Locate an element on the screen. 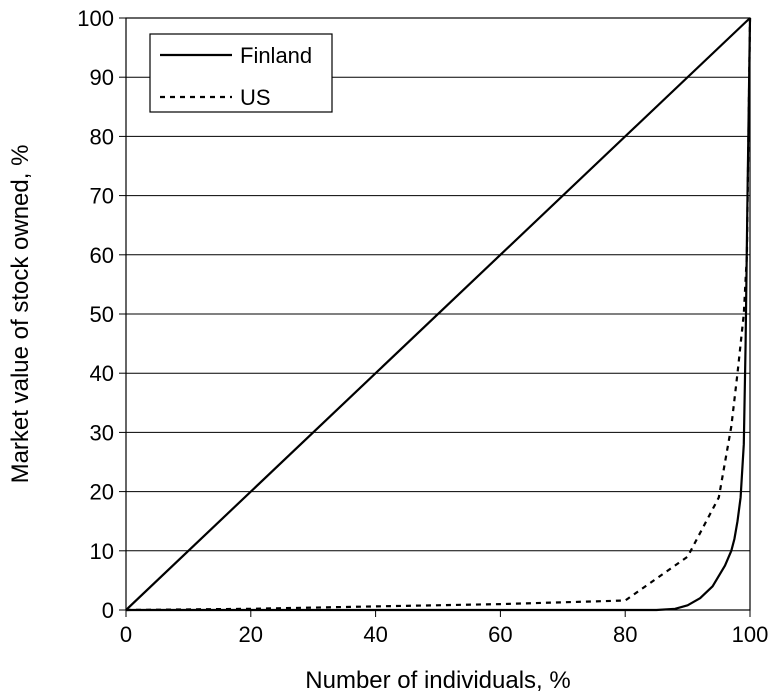  y-tick-label: 0 is located at coordinates (108, 610).